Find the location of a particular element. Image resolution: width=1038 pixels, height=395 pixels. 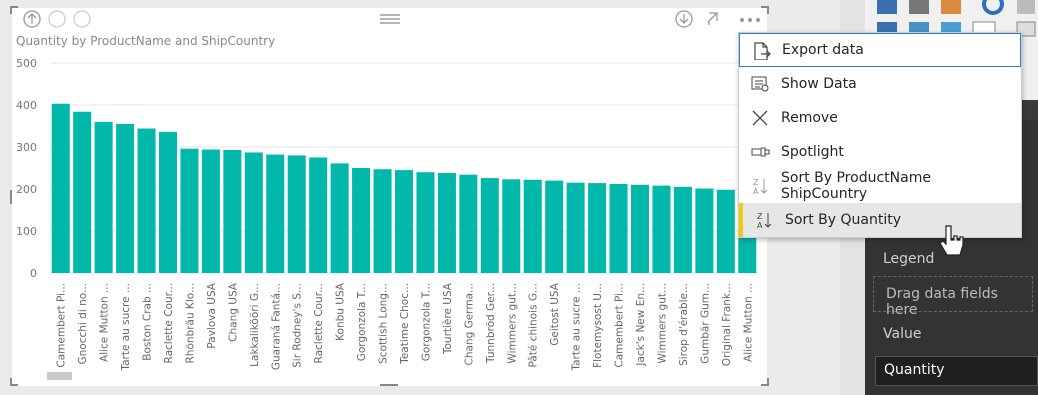

x-tick-label: Konbu USA is located at coordinates (341, 311).